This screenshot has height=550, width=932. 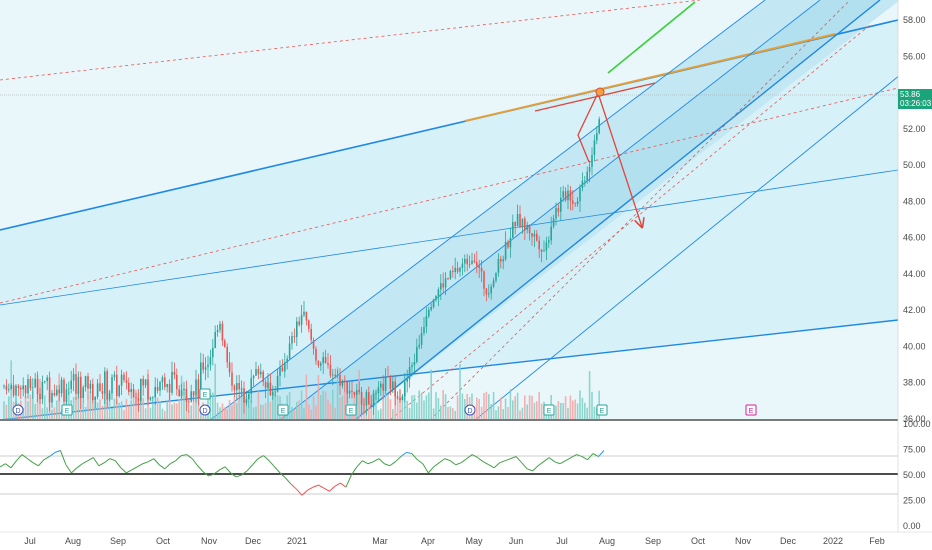 What do you see at coordinates (516, 541) in the screenshot?
I see `time-axis-label: Jun` at bounding box center [516, 541].